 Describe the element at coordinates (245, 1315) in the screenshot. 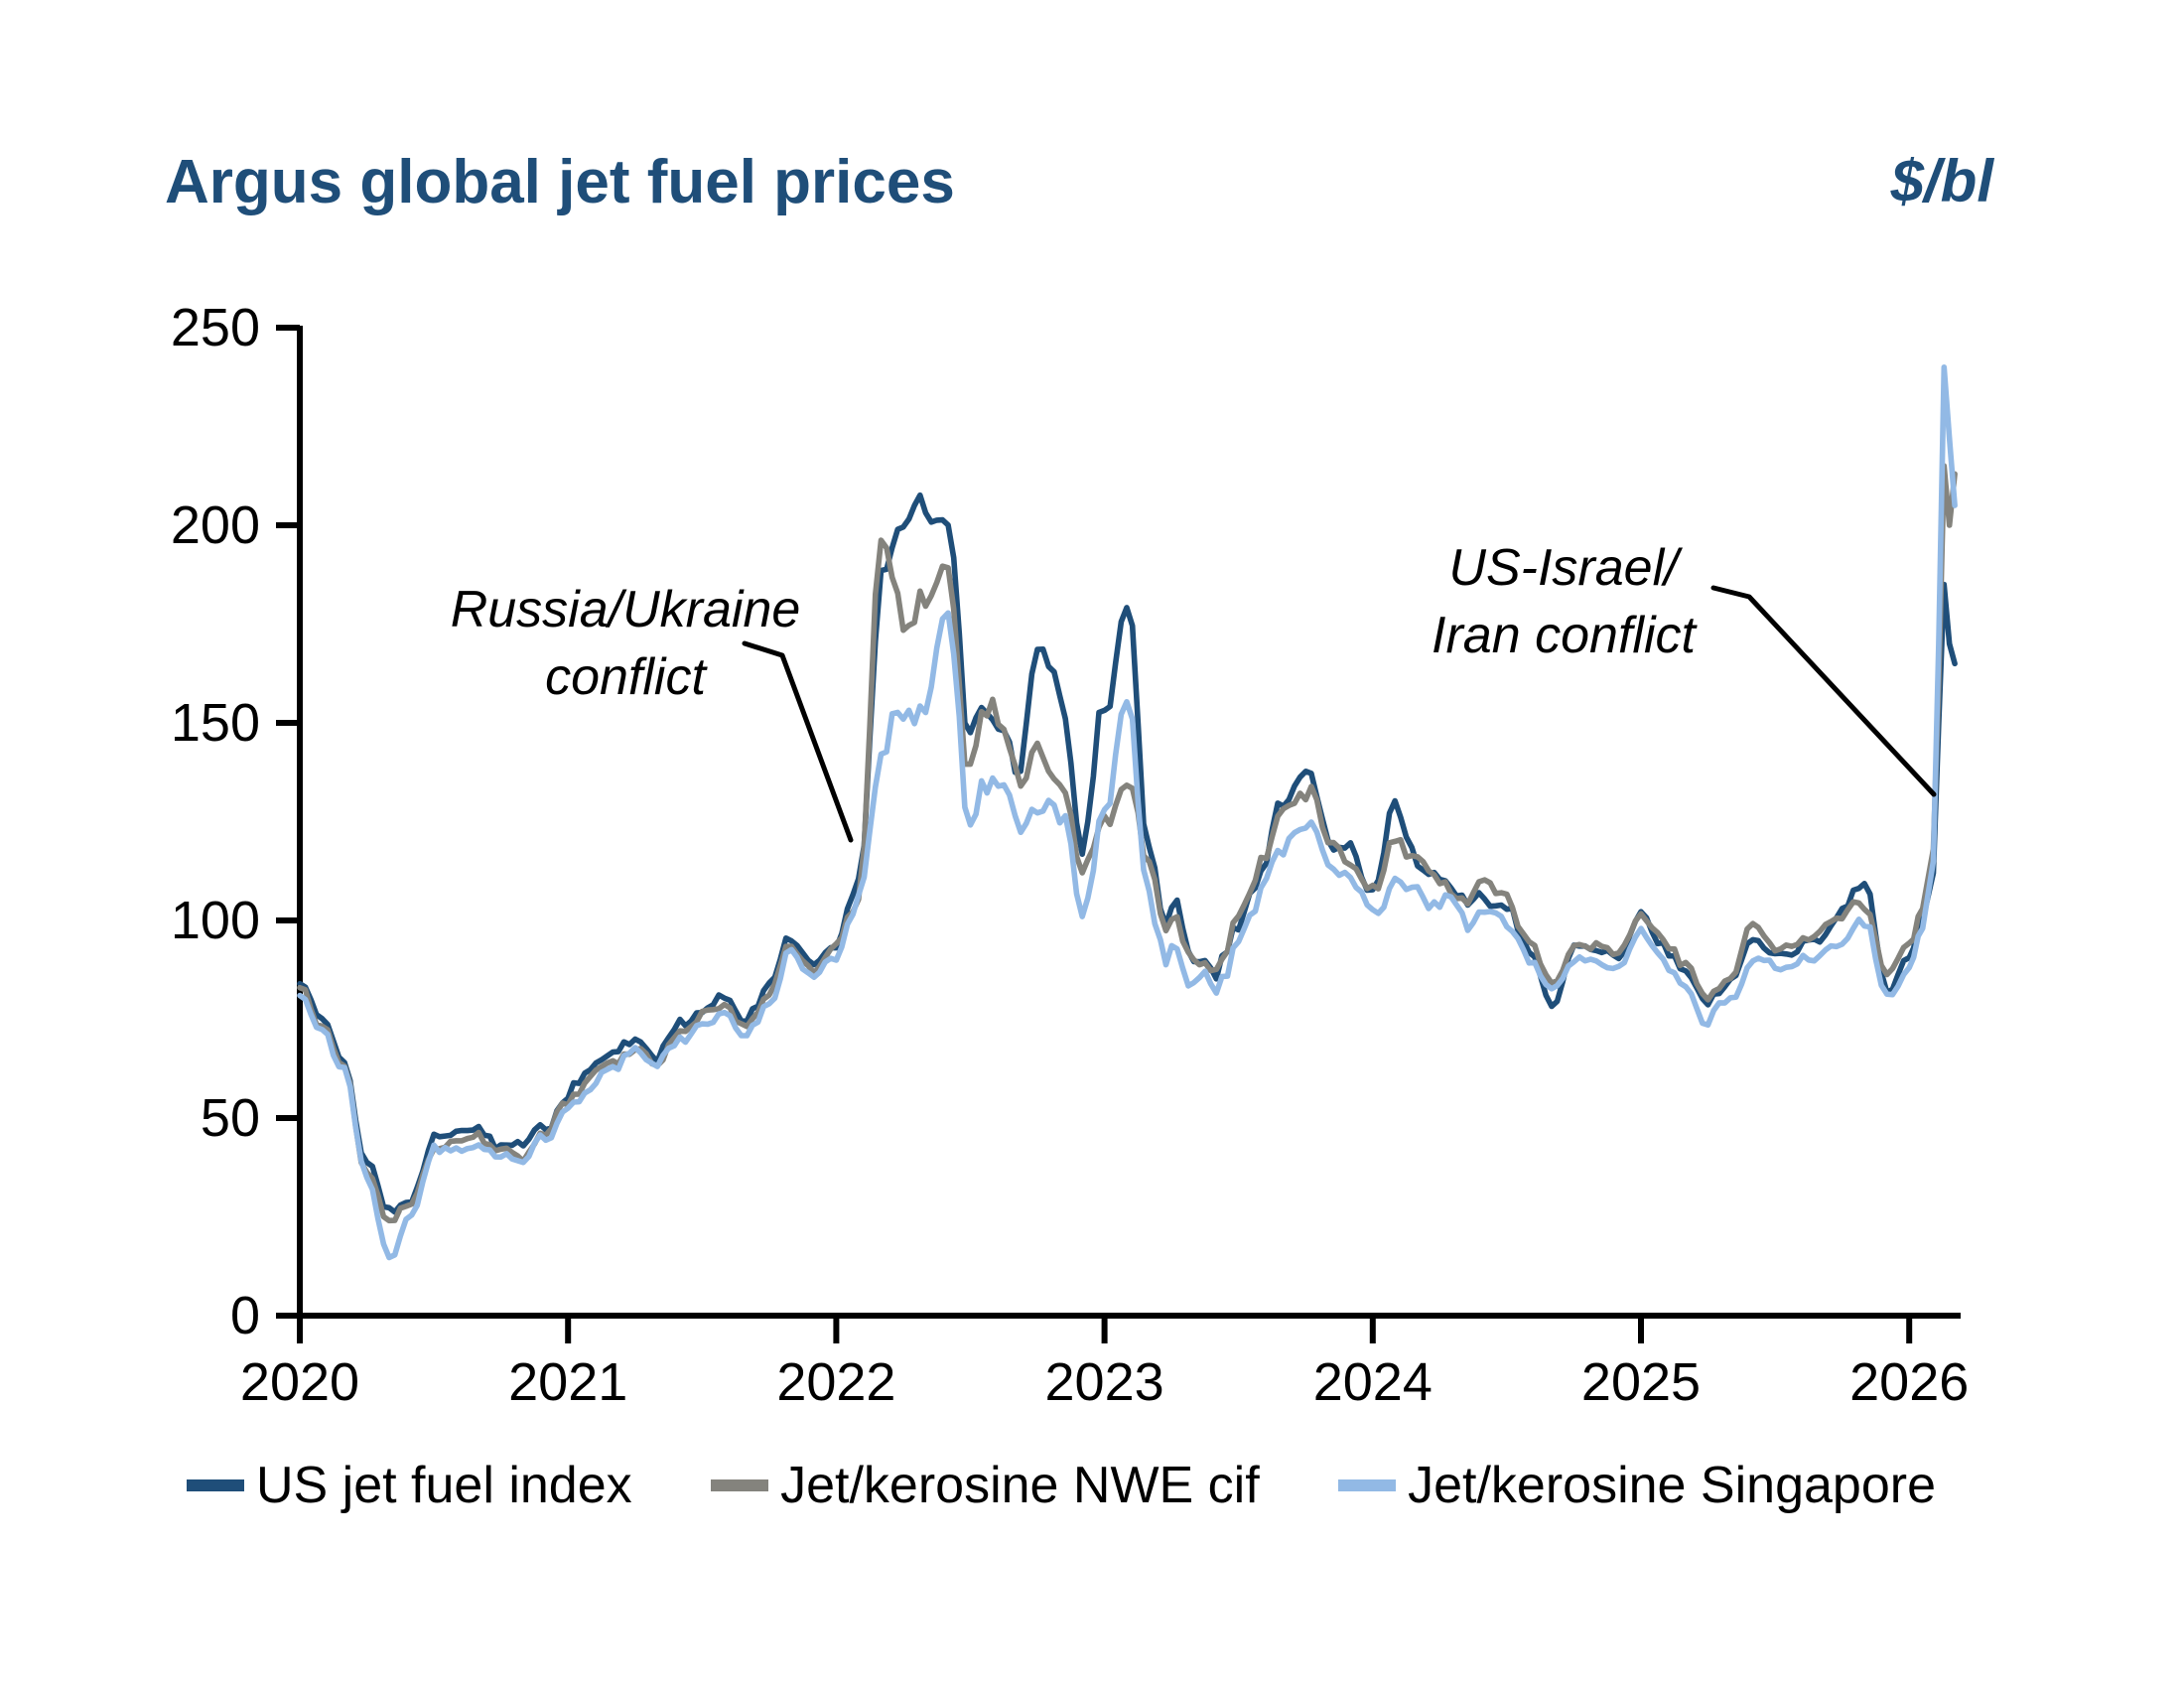

I see `y-tick-label: 0` at that location.